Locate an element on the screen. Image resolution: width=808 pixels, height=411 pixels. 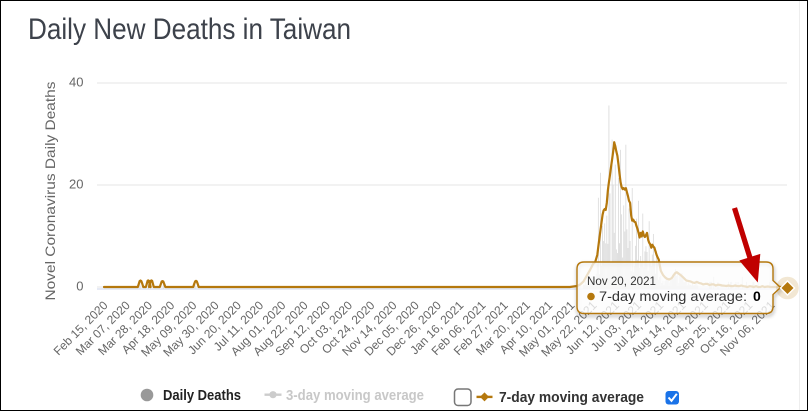
svg-text: 20 is located at coordinates (76, 184).